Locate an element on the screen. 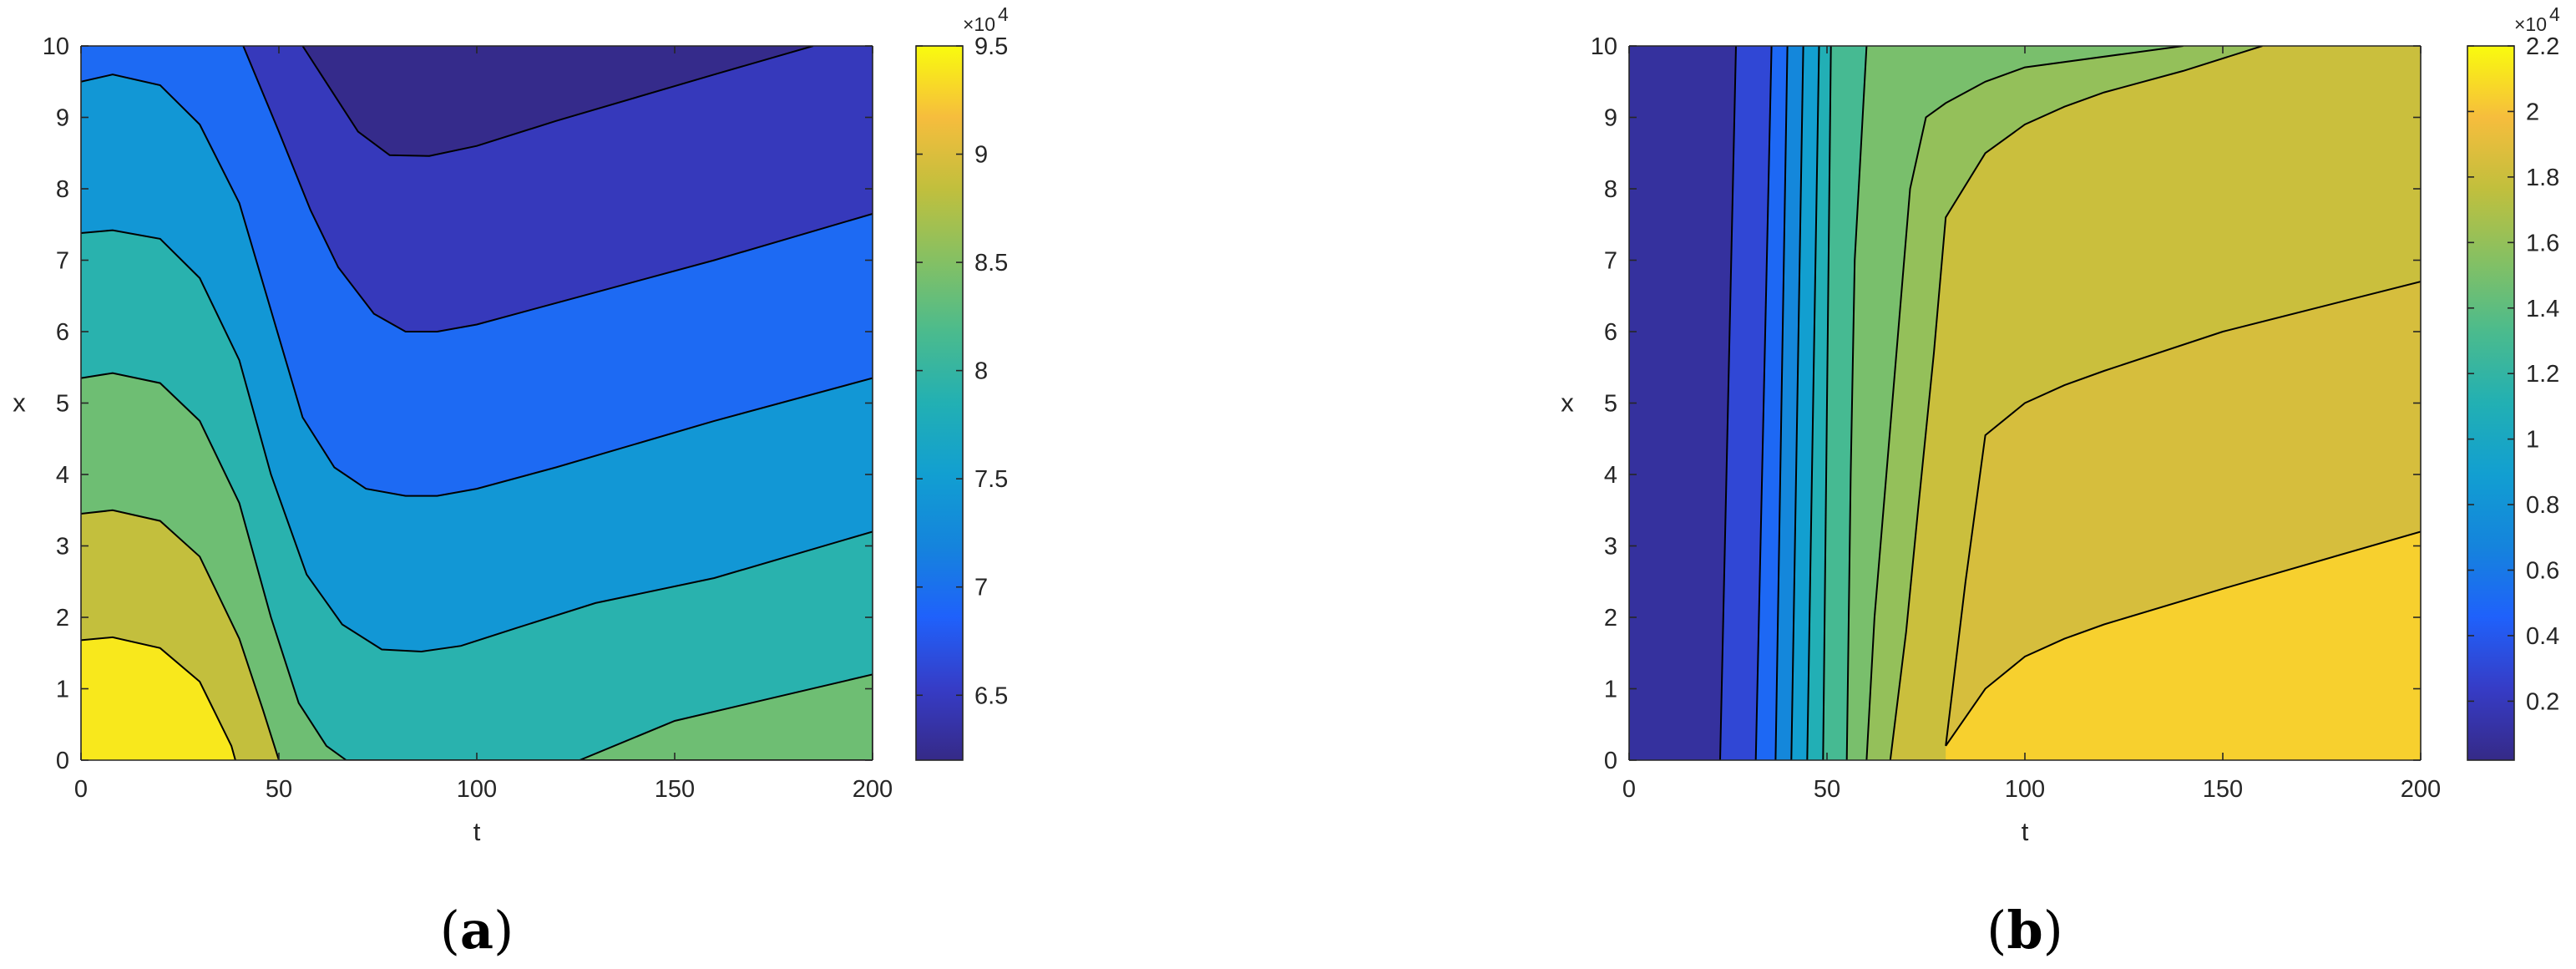 This screenshot has width=2576, height=969. colorbar-tick-label: 6.5 is located at coordinates (991, 695).